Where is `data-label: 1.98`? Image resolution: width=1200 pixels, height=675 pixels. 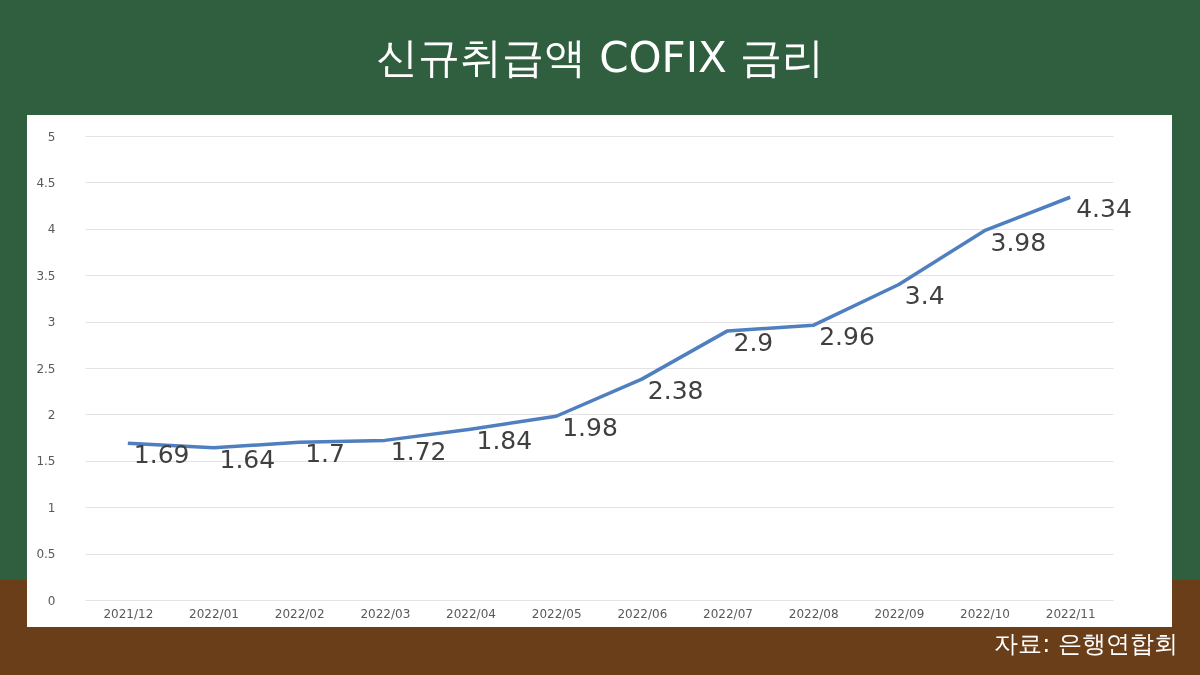
data-label: 1.98 is located at coordinates (590, 428).